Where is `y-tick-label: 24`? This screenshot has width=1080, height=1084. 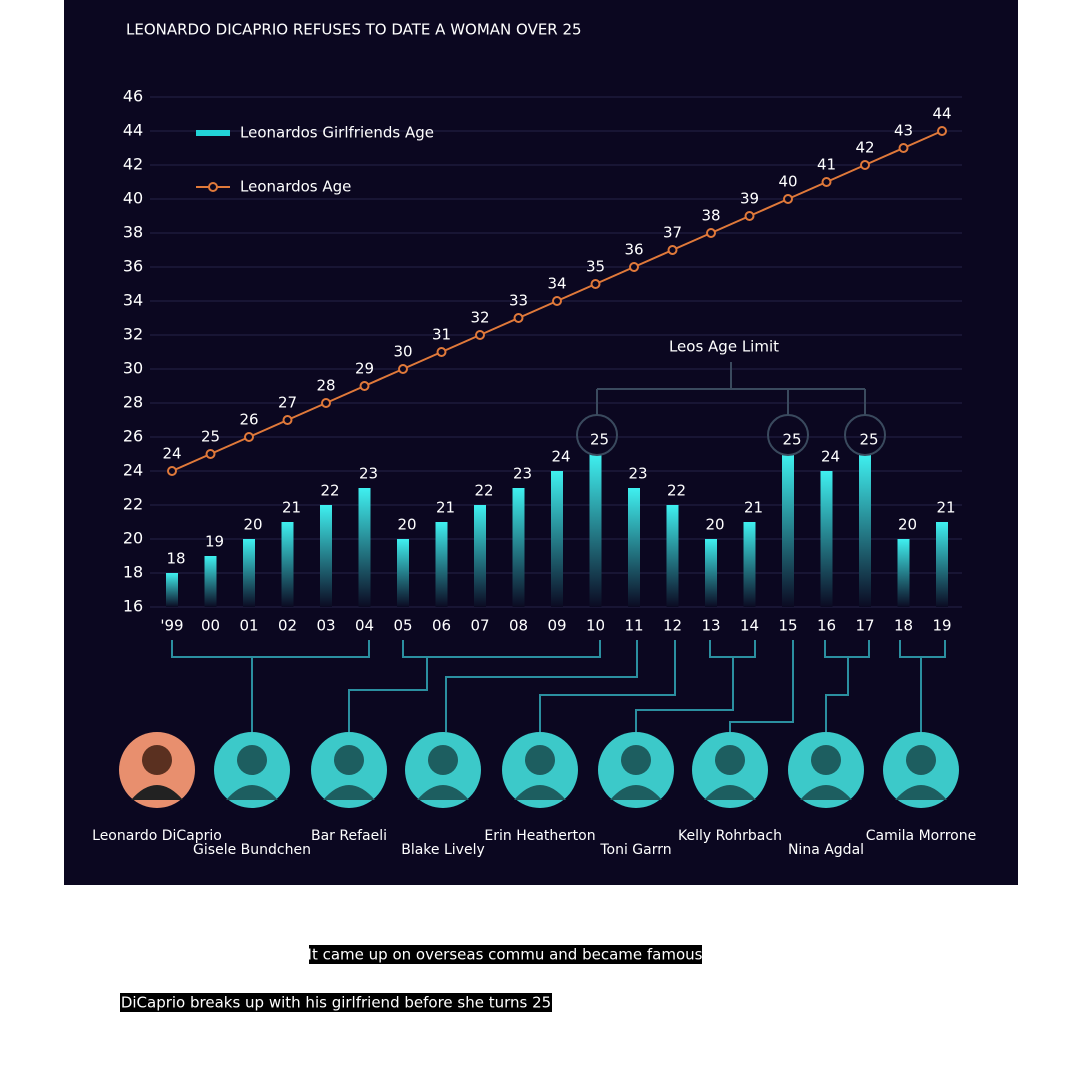
y-tick-label: 24 is located at coordinates (133, 470).